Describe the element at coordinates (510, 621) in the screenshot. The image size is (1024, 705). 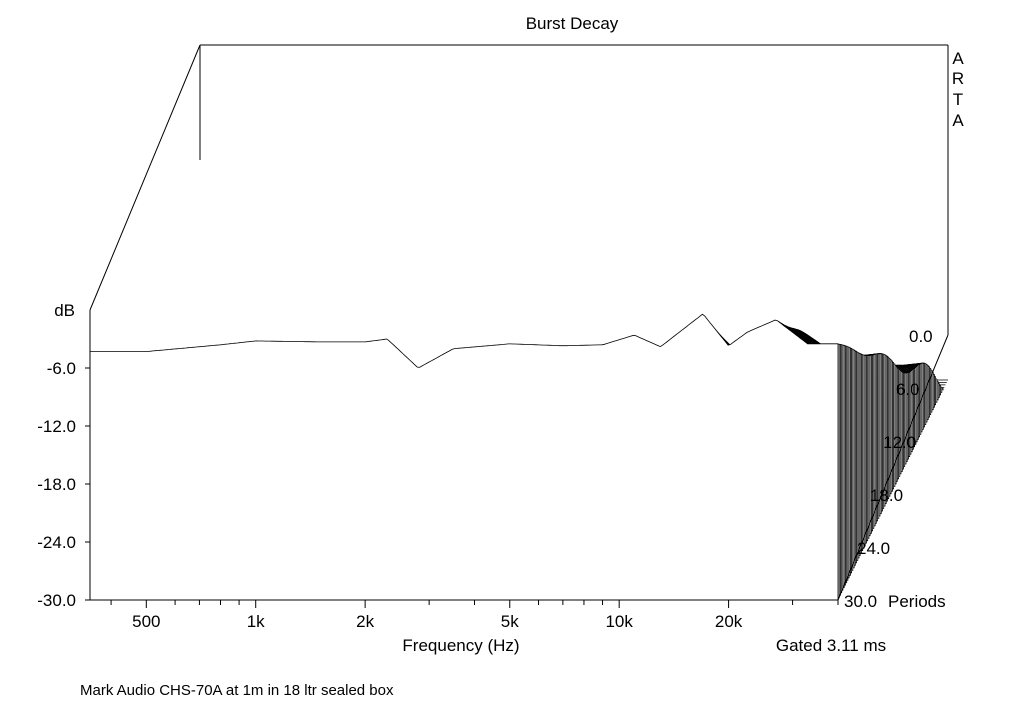
I see `x-tick-label: 5k` at that location.